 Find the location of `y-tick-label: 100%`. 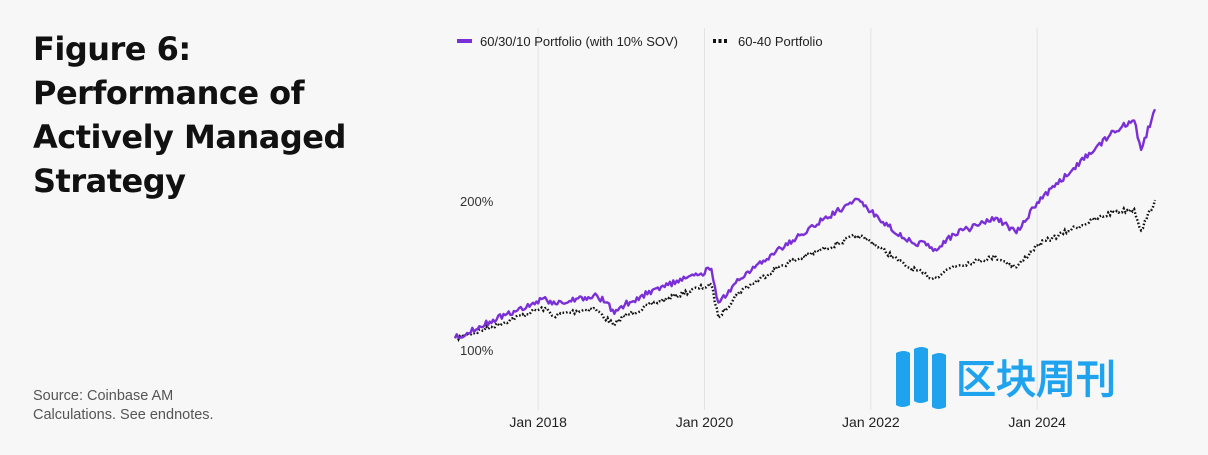

y-tick-label: 100% is located at coordinates (477, 350).